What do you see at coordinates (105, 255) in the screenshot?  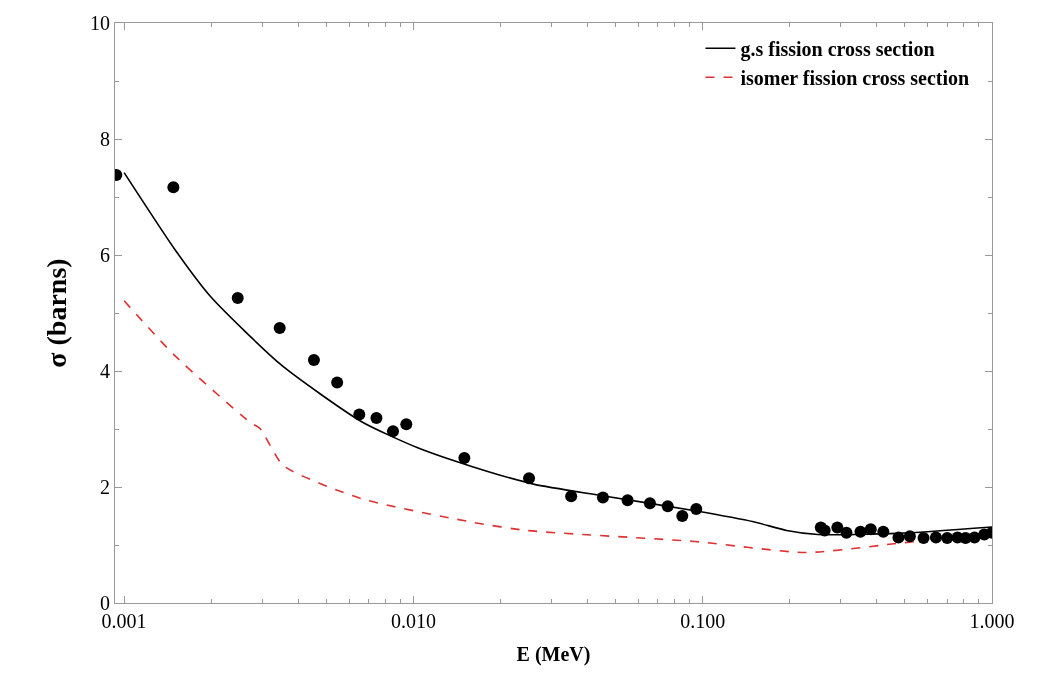 I see `y-tick-label: 6` at bounding box center [105, 255].